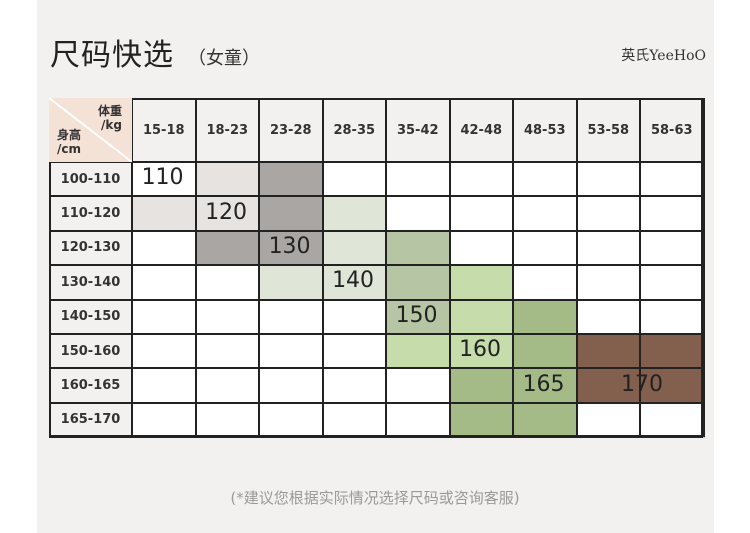  What do you see at coordinates (224, 58) in the screenshot?
I see `page-subtitle: （女童）` at bounding box center [224, 58].